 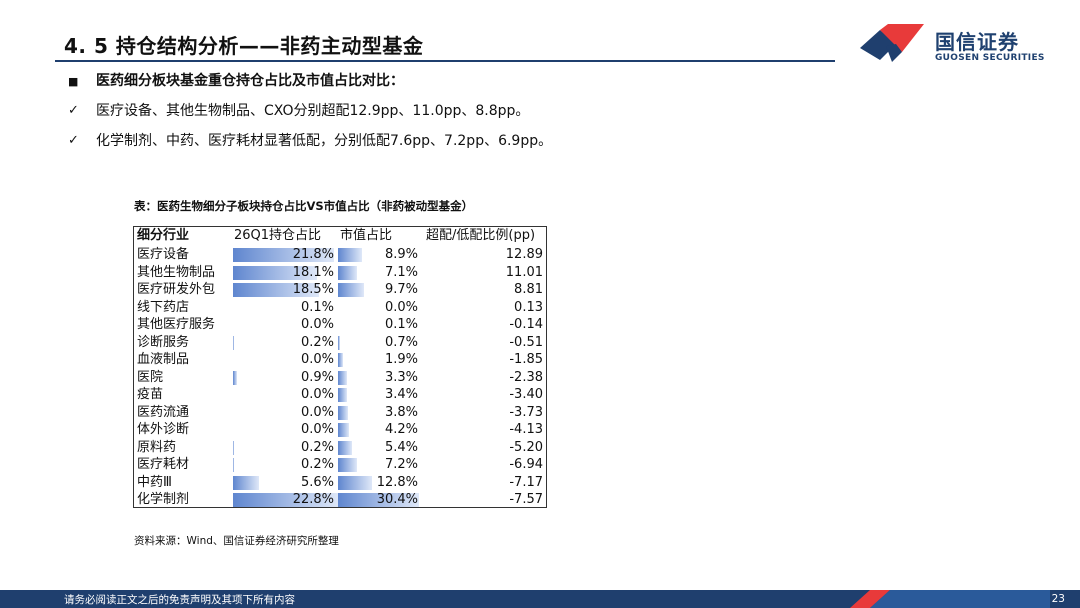 What do you see at coordinates (163, 235) in the screenshot?
I see `header-industry: 细分行业` at bounding box center [163, 235].